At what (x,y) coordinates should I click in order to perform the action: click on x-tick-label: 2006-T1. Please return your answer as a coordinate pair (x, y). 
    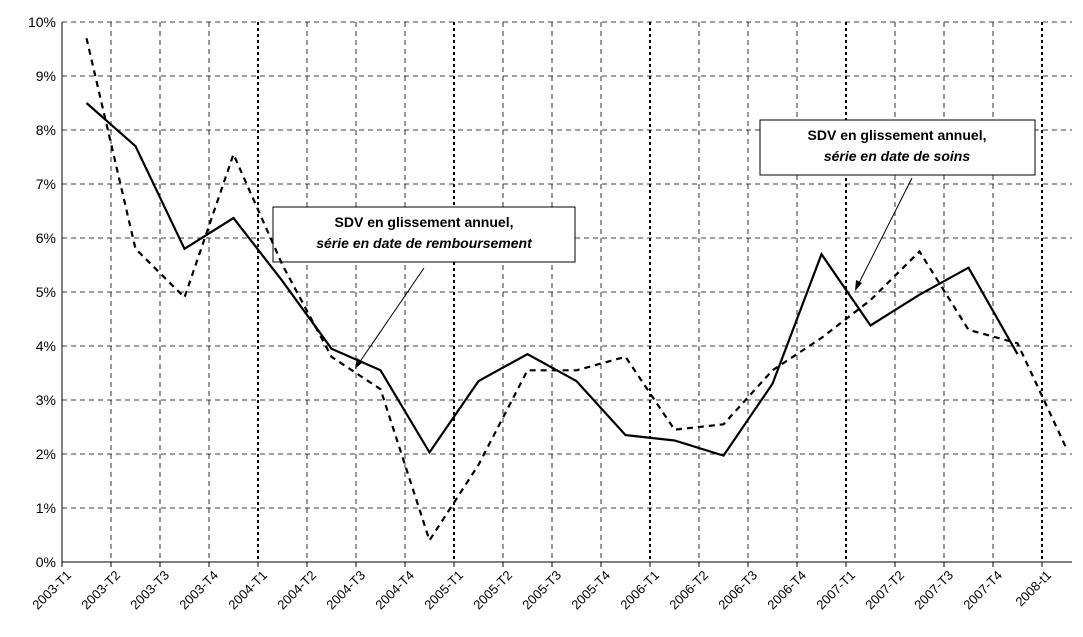
    Looking at the image, I should click on (639, 590).